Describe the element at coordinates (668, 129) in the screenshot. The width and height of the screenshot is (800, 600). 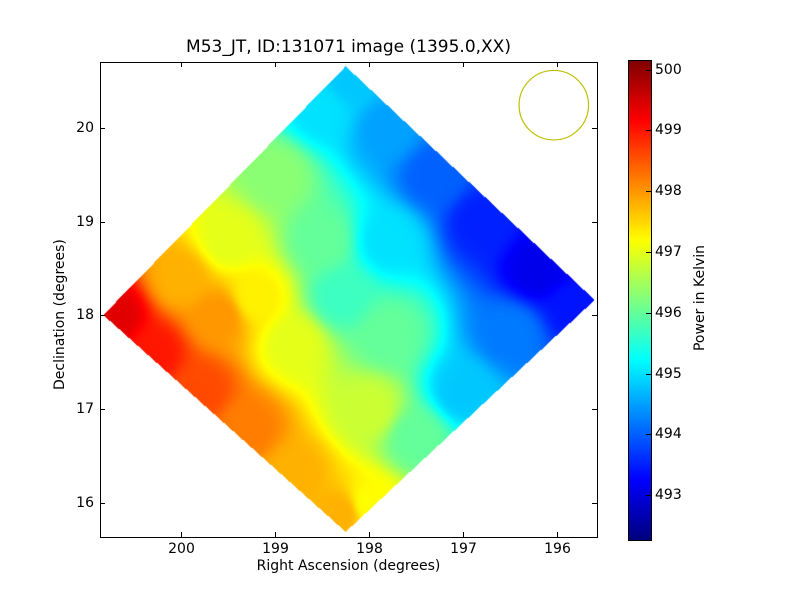
I see `colorbar-tick-label: 499` at that location.